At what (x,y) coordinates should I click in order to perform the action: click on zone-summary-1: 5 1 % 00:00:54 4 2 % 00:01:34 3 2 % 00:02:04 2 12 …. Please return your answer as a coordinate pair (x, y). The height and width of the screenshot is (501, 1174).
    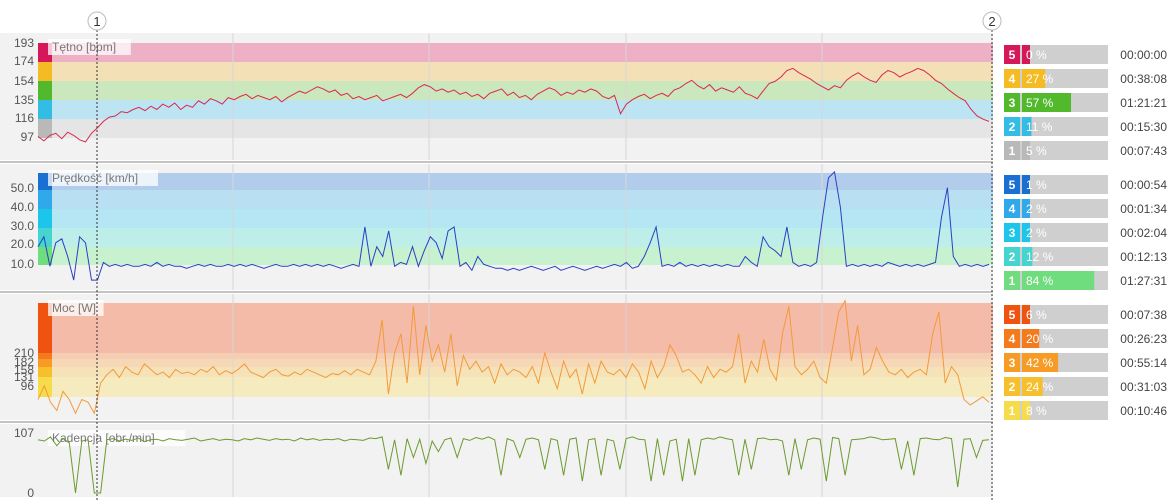
    Looking at the image, I should click on (1085, 232).